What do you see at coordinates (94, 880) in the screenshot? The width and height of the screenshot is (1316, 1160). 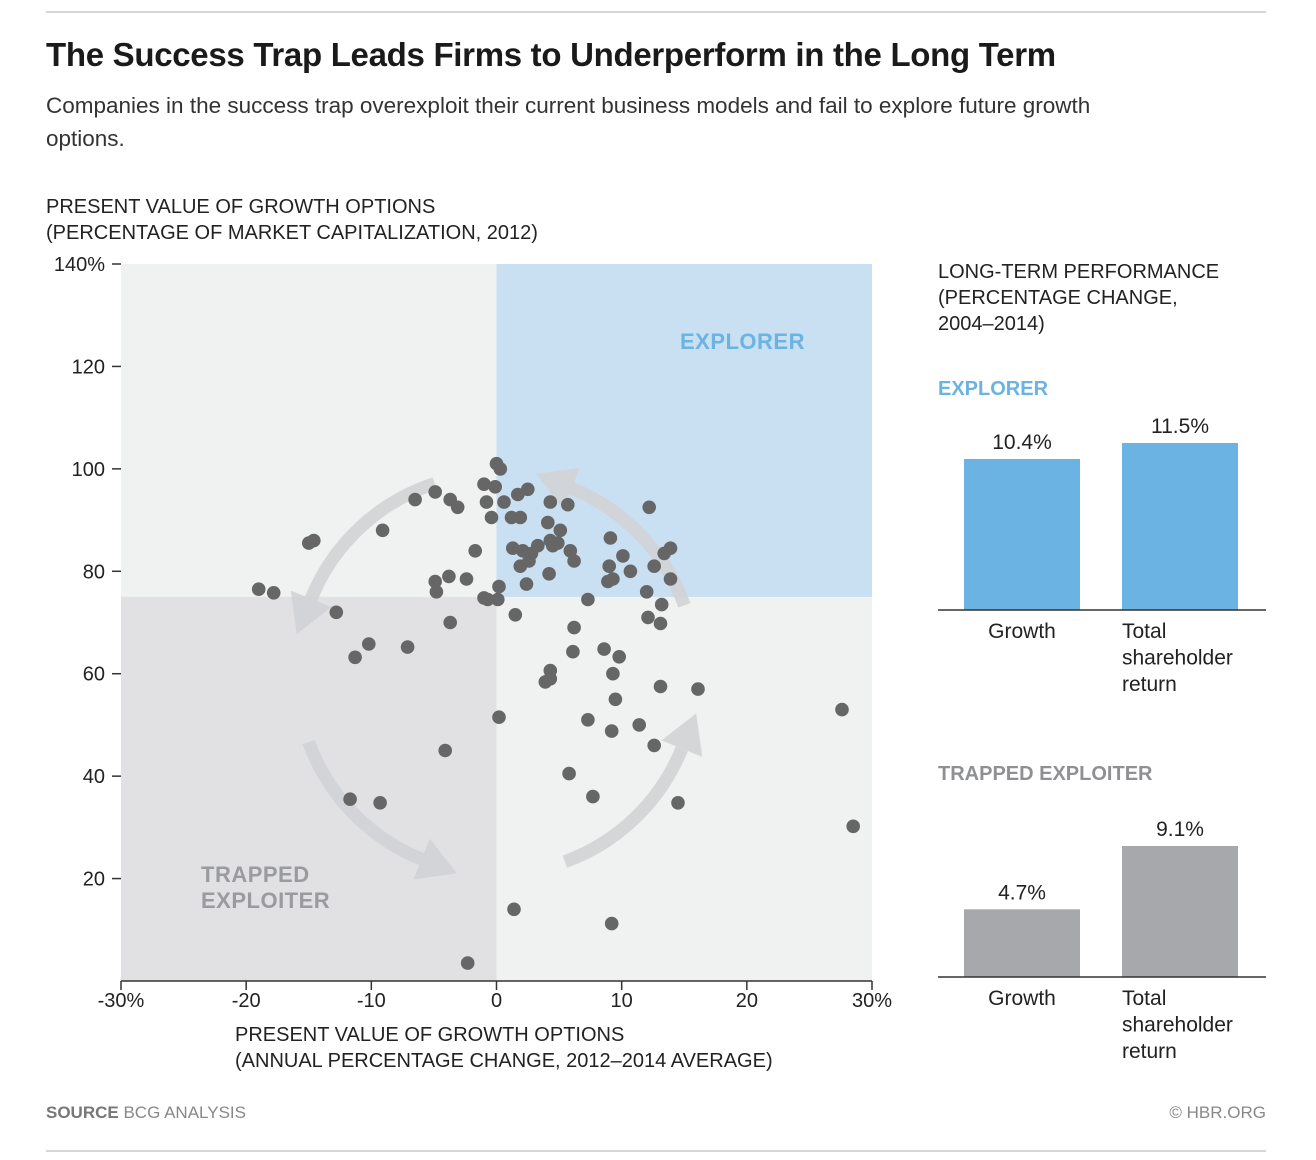 I see `y-tick-label: 20` at bounding box center [94, 880].